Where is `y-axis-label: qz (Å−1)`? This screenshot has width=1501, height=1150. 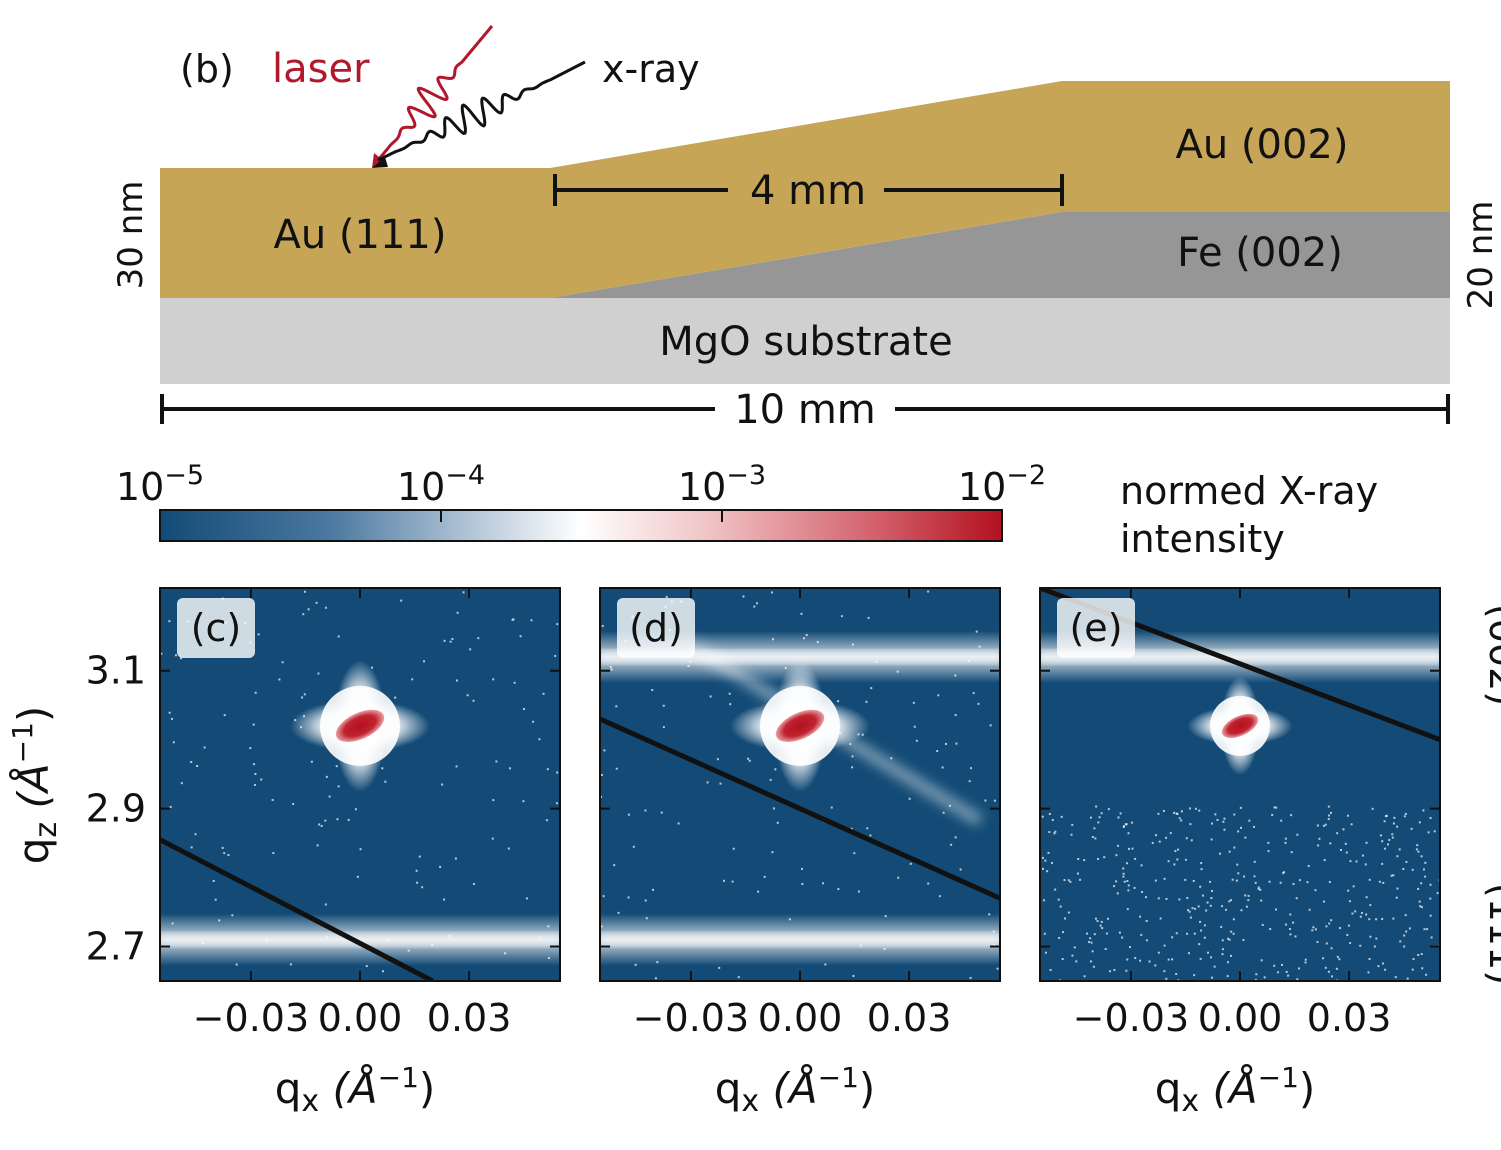 y-axis-label: qz (Å−1) is located at coordinates (35, 785).